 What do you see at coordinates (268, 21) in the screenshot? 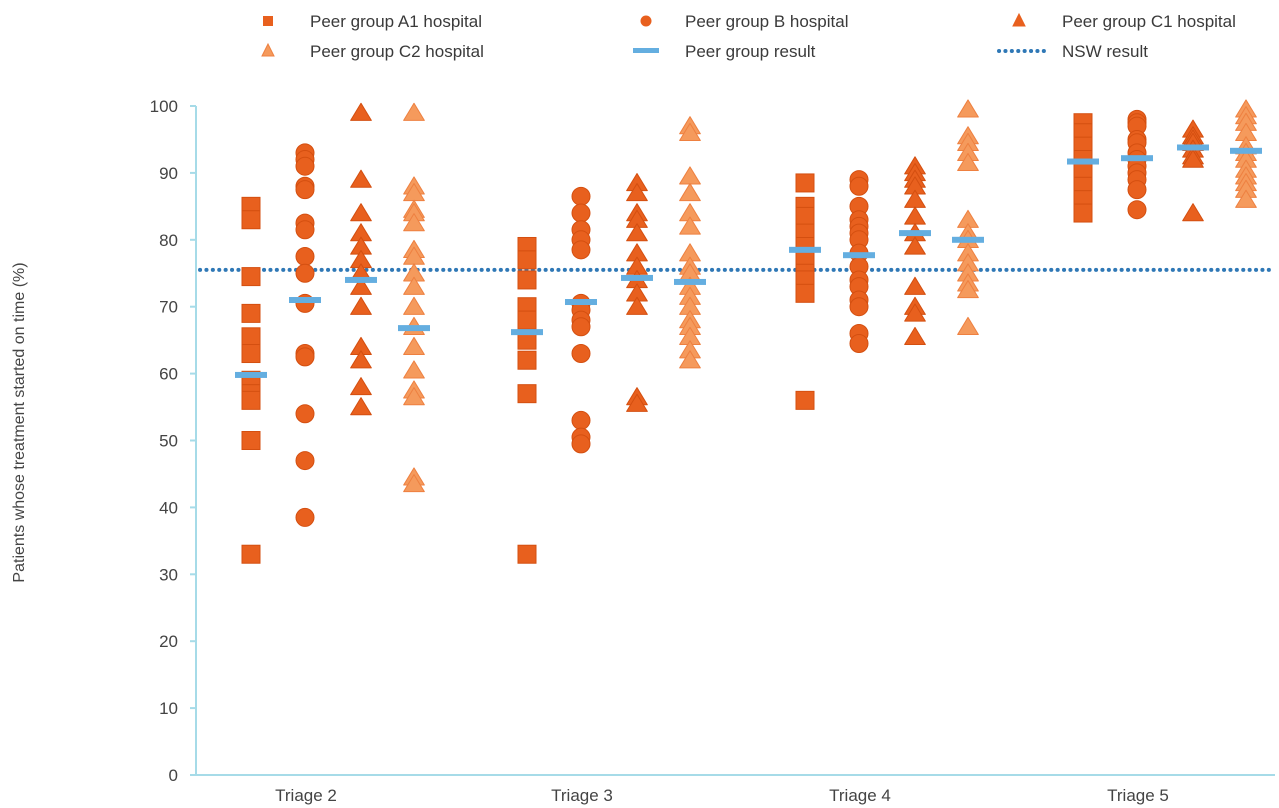
I see `legend-marker-square-icon` at bounding box center [268, 21].